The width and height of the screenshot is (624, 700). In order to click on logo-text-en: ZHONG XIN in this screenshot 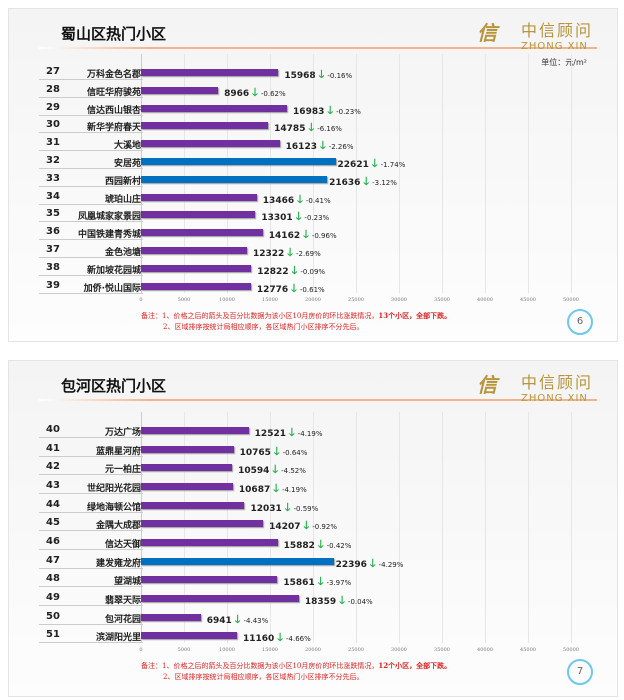, I will do `click(554, 46)`.